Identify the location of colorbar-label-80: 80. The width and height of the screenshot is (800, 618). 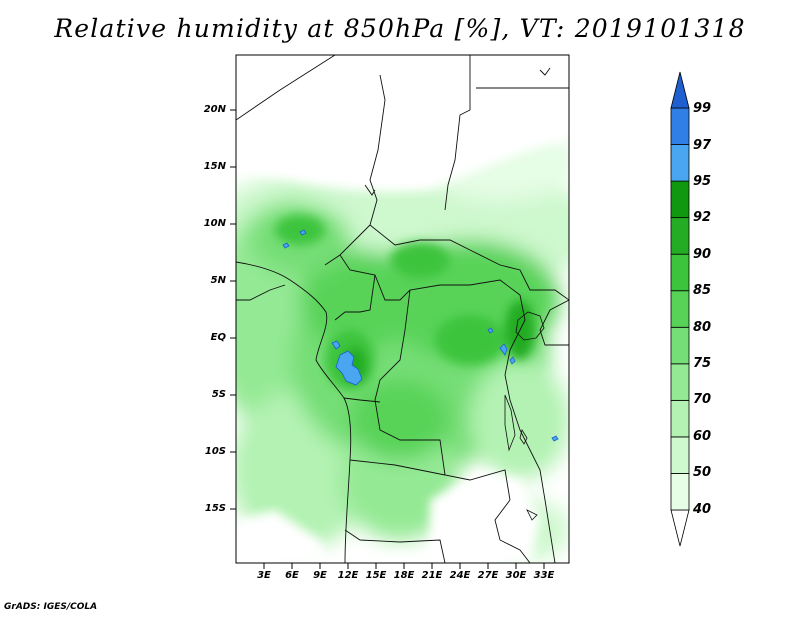
(702, 327).